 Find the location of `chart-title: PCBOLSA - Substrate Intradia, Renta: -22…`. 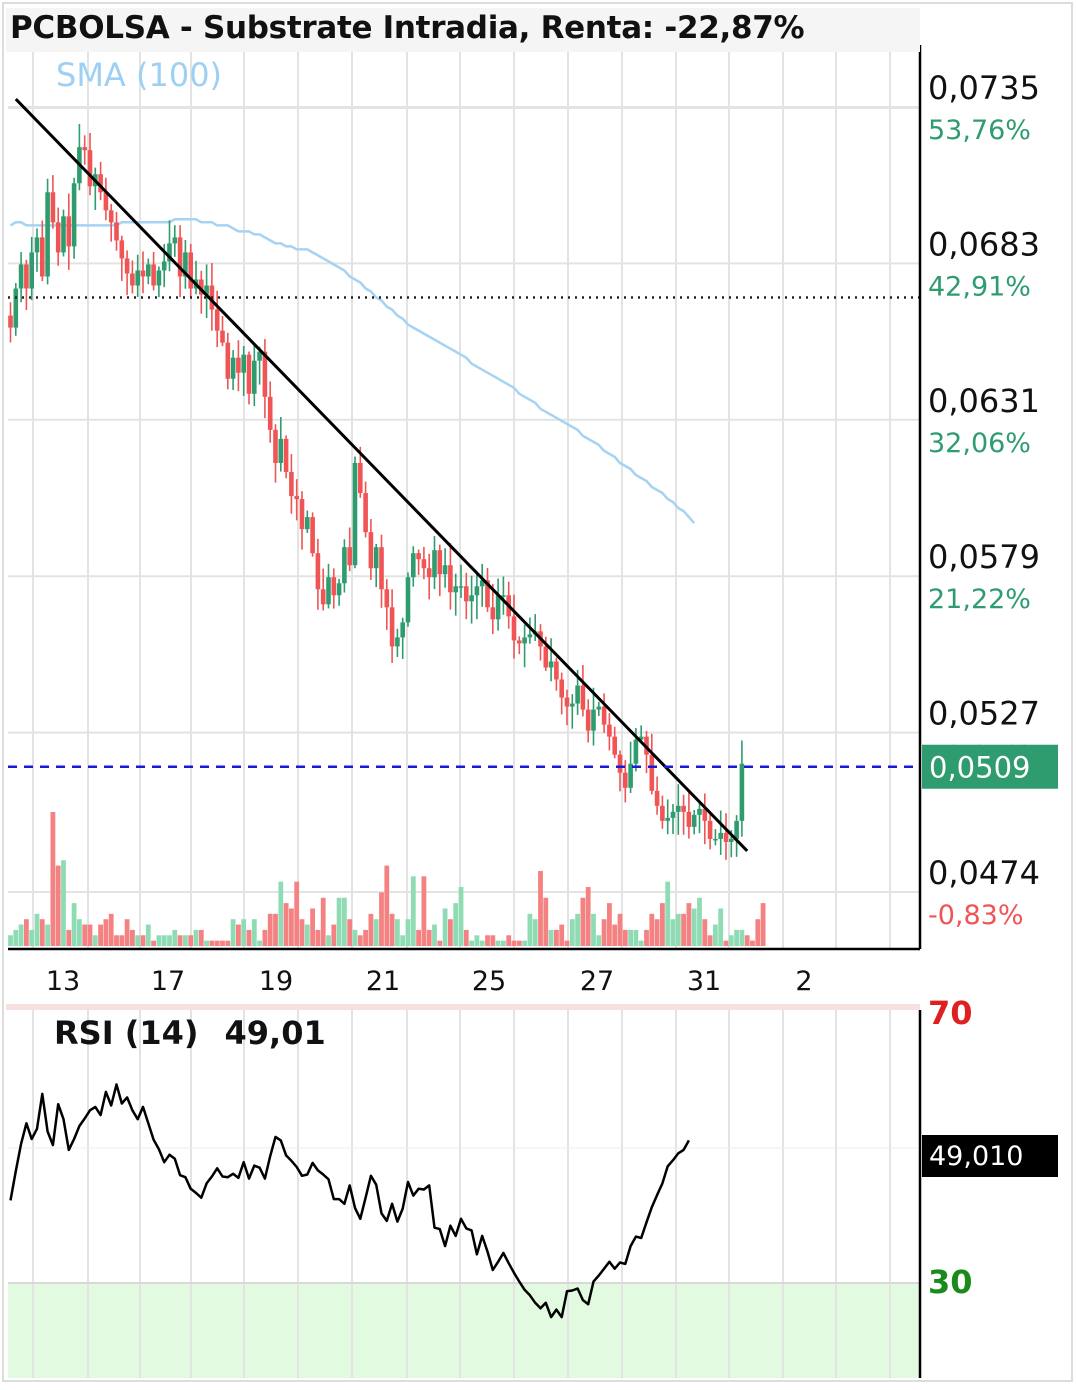

chart-title: PCBOLSA - Substrate Intradia, Renta: -22… is located at coordinates (407, 28).